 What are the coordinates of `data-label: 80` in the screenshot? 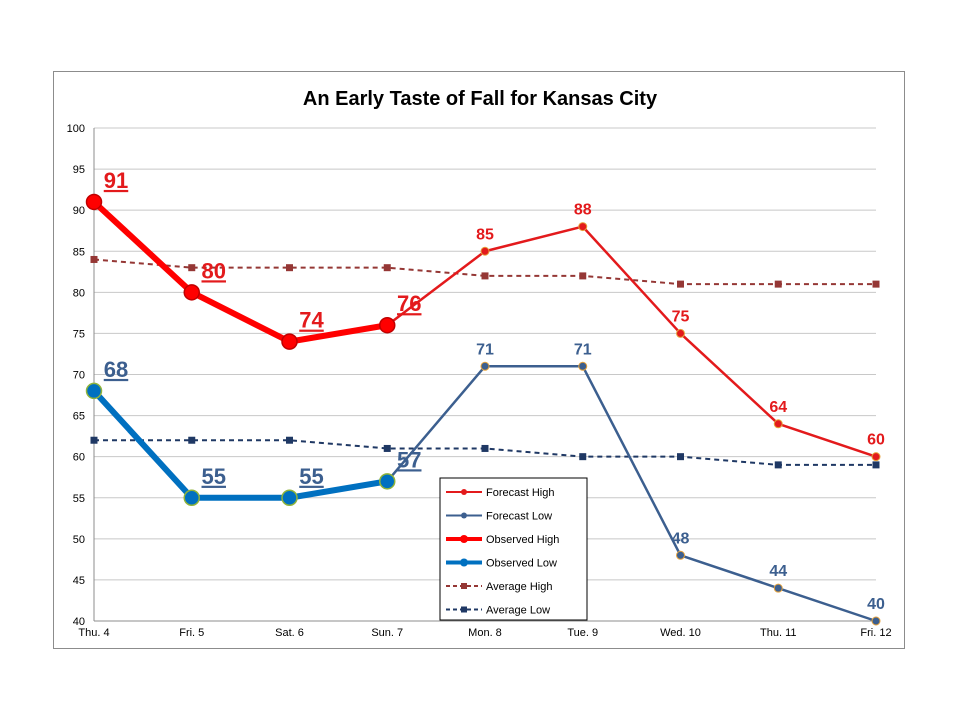 It's located at (214, 270).